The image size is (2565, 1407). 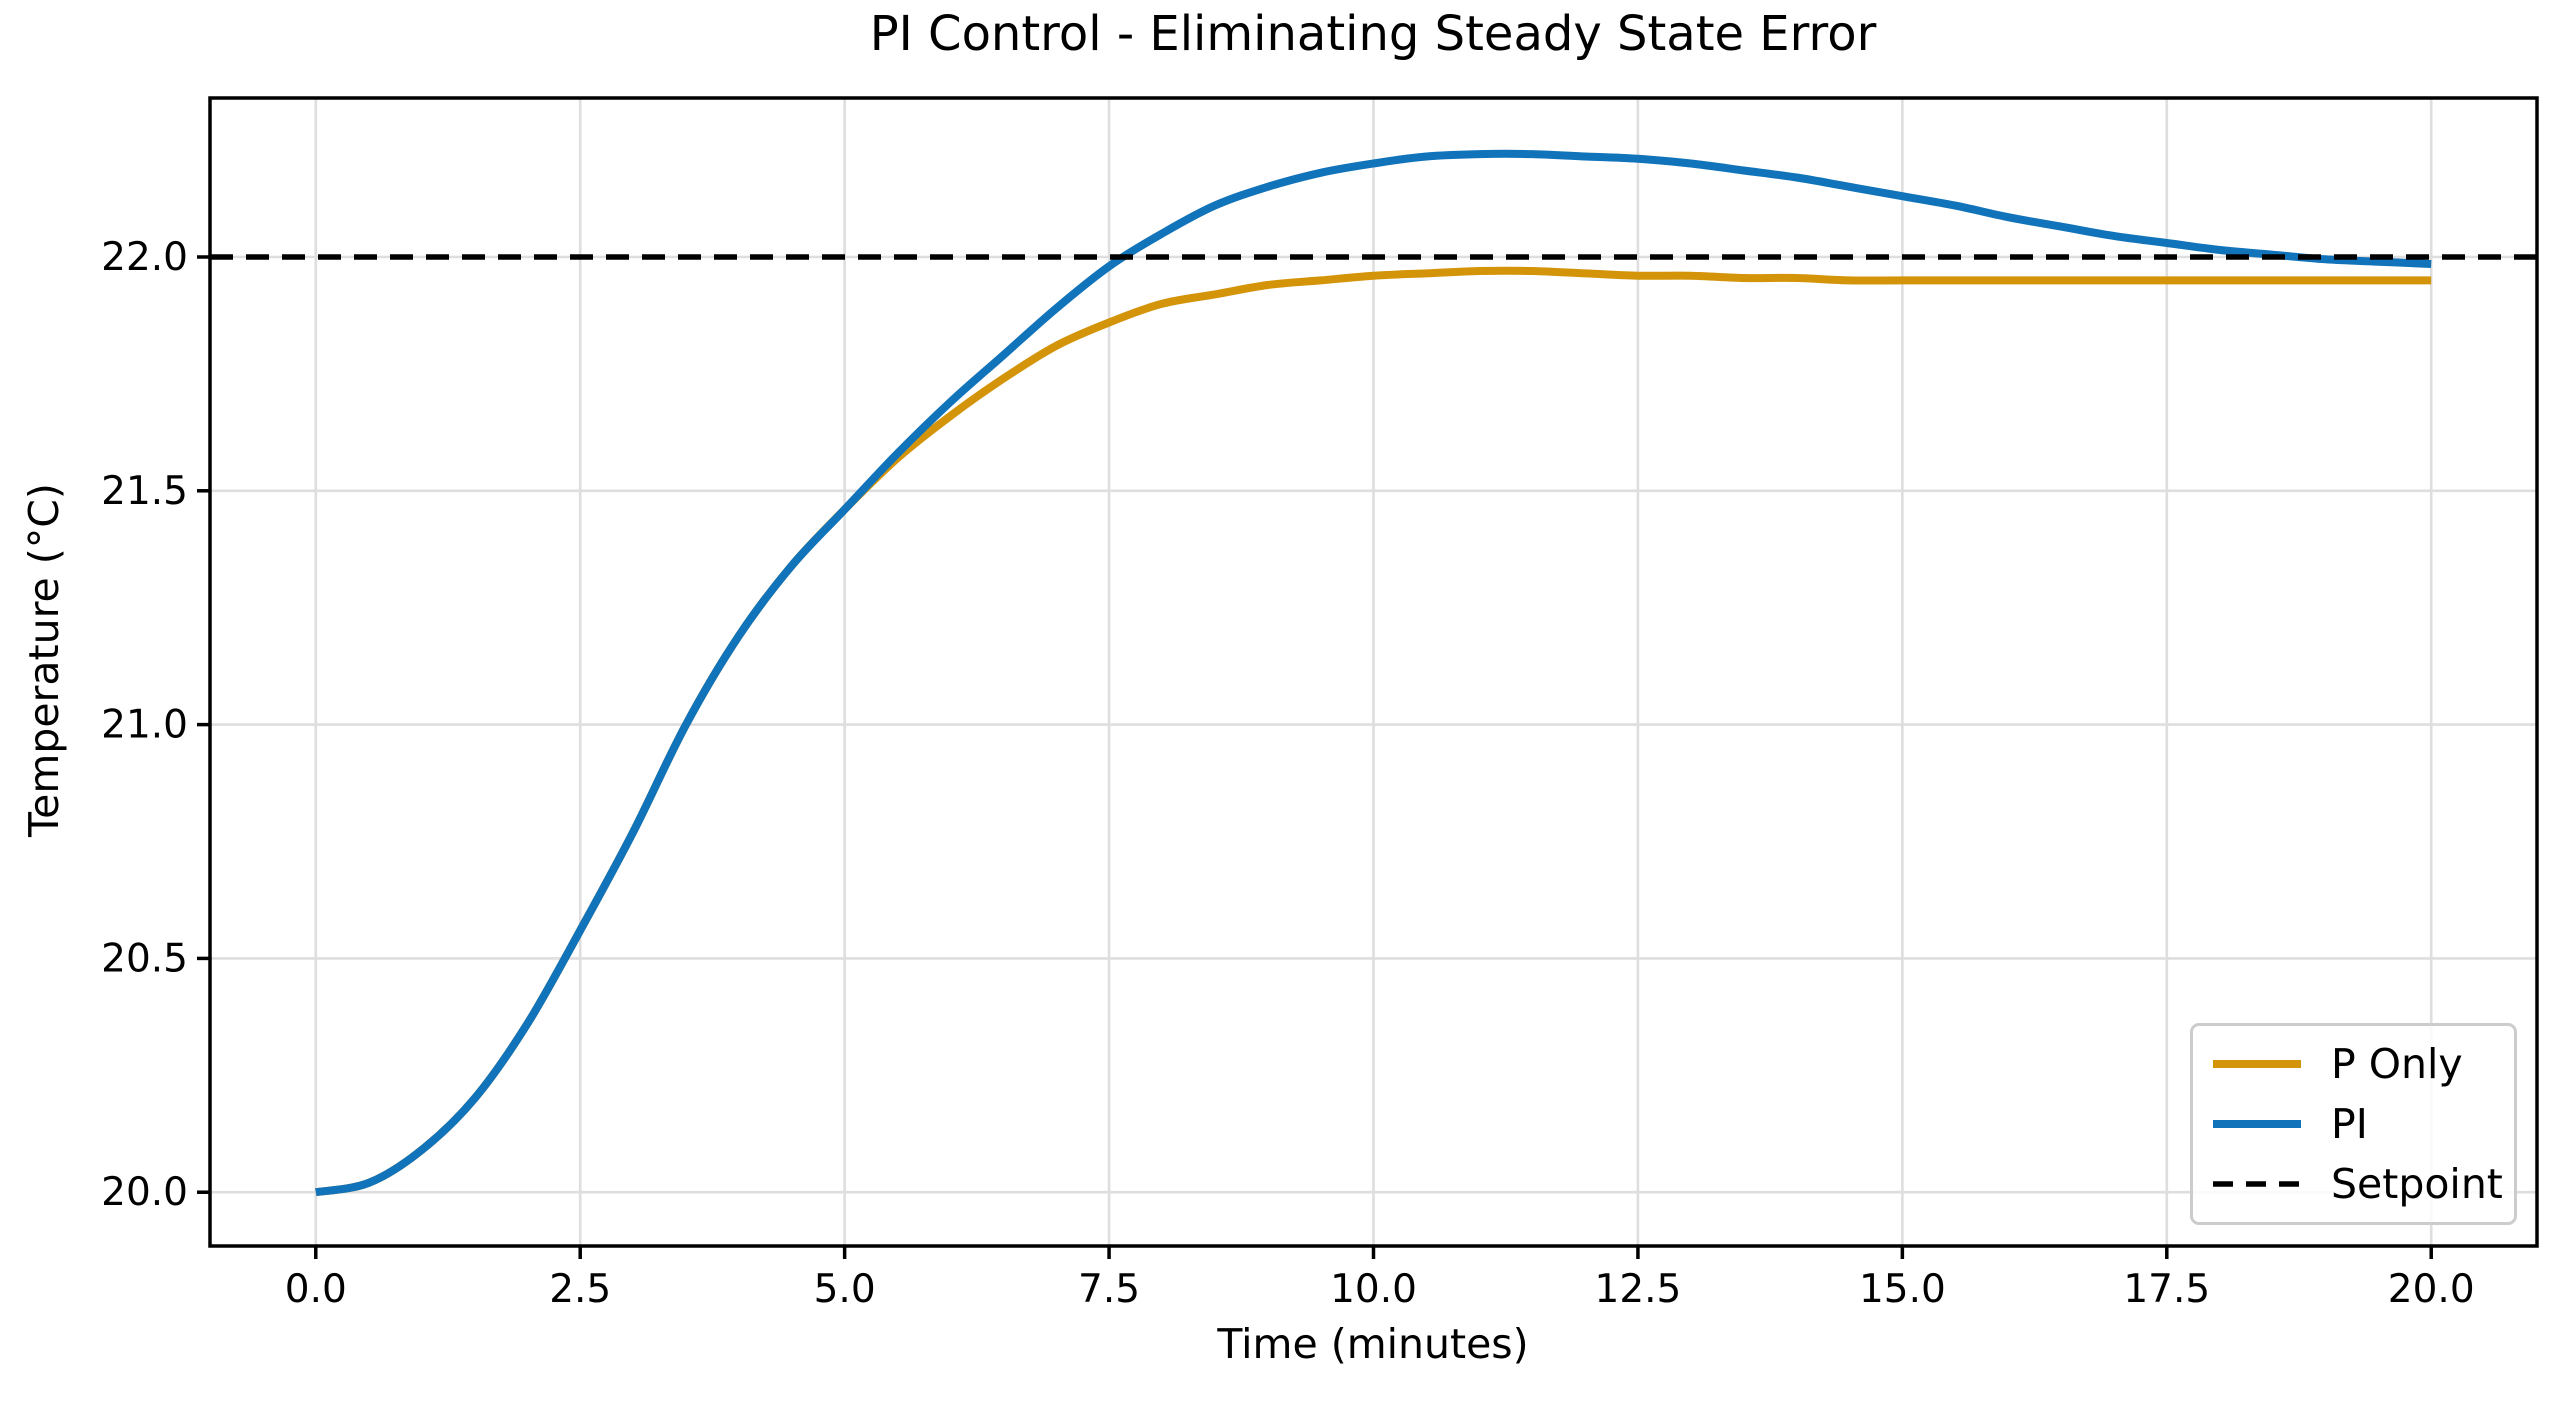 I want to click on y-tick-label: 21.0, so click(x=144, y=725).